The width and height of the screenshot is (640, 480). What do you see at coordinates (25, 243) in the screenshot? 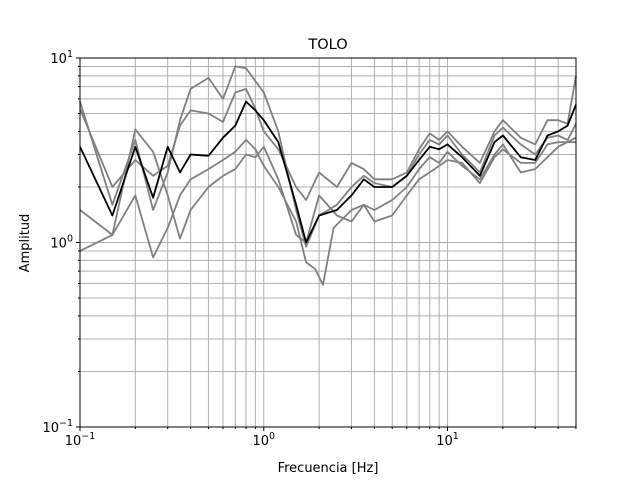
I see `y-axis-label: Amplitud` at bounding box center [25, 243].